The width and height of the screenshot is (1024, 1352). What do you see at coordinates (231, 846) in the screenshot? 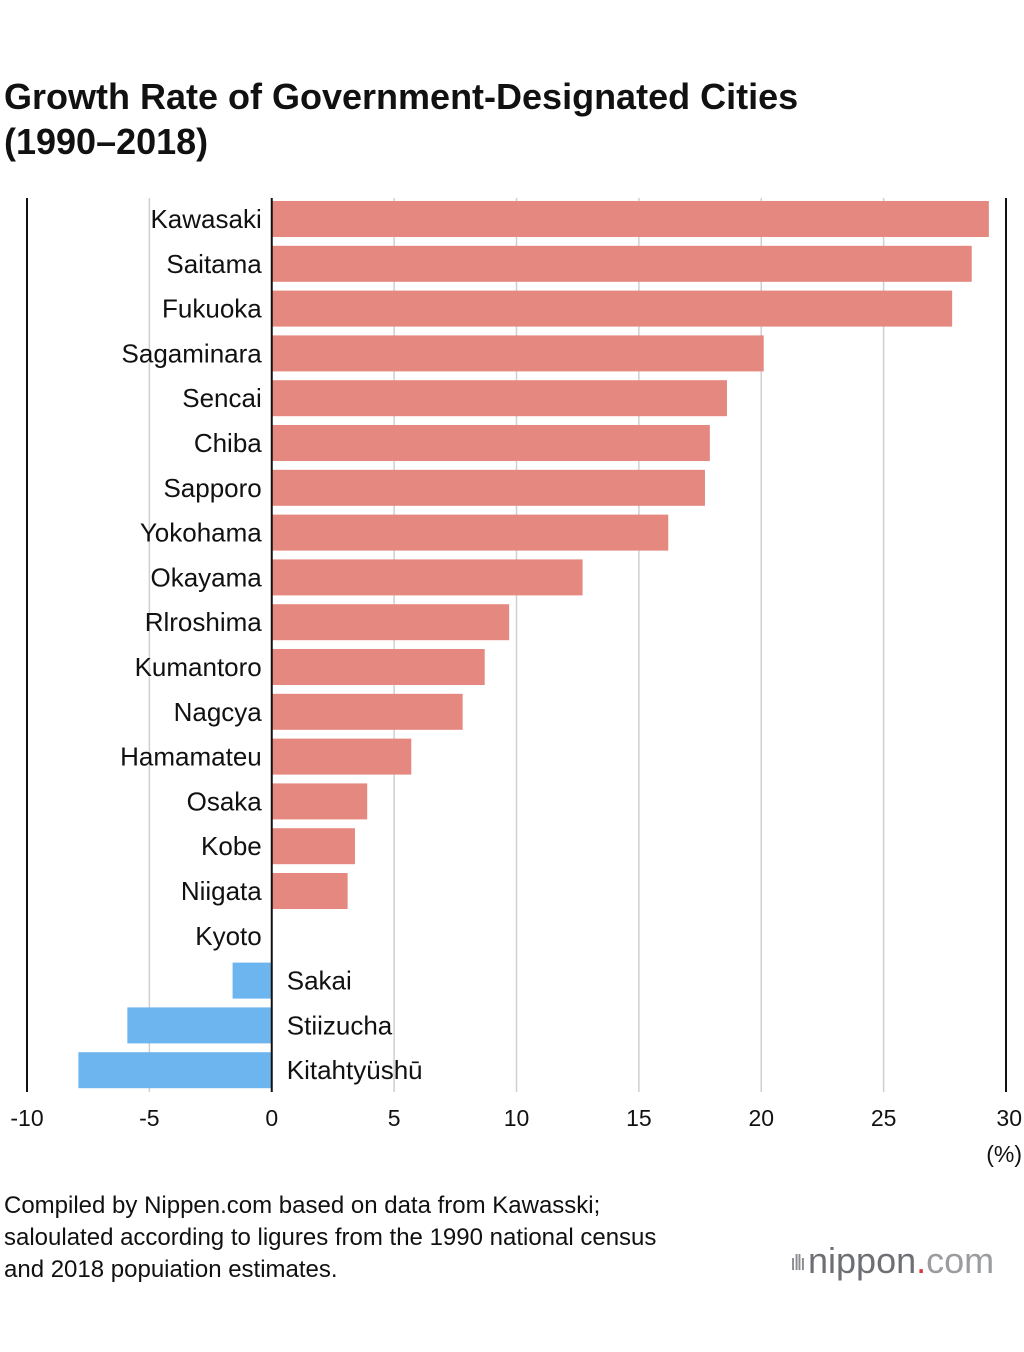
I see `category-label: Kobe` at bounding box center [231, 846].